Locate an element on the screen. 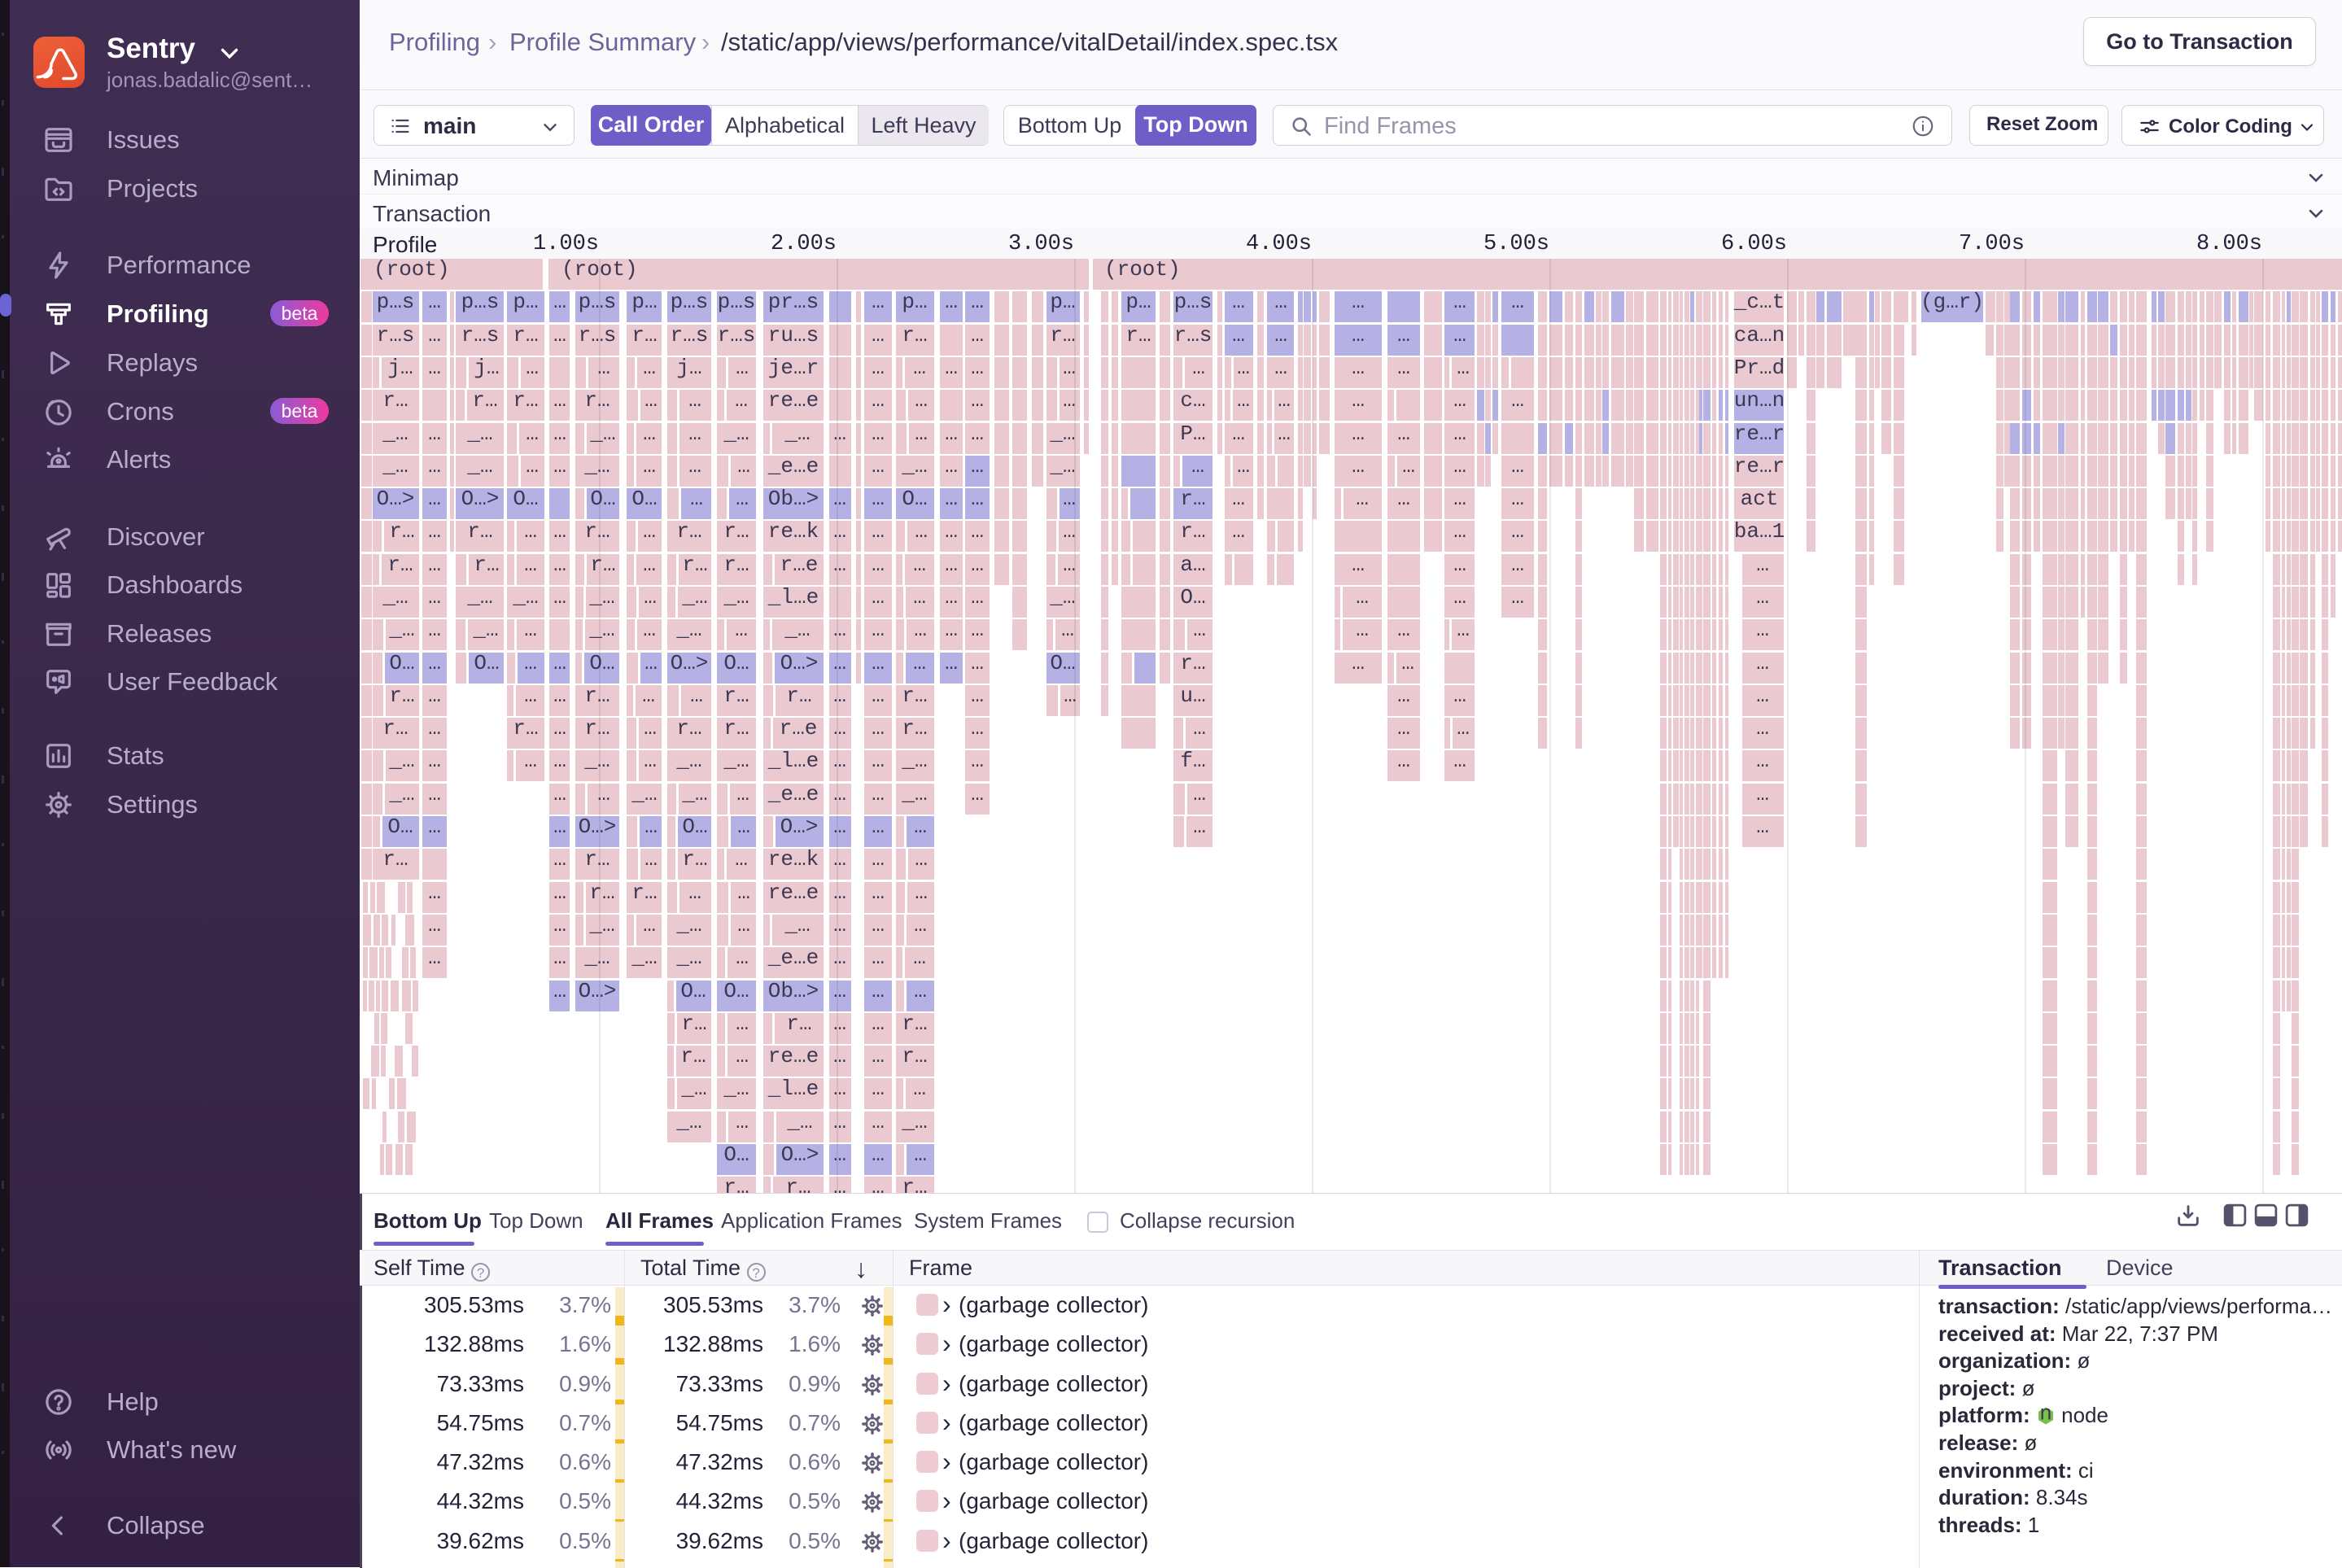  svg-text: r…s is located at coordinates (737, 335).